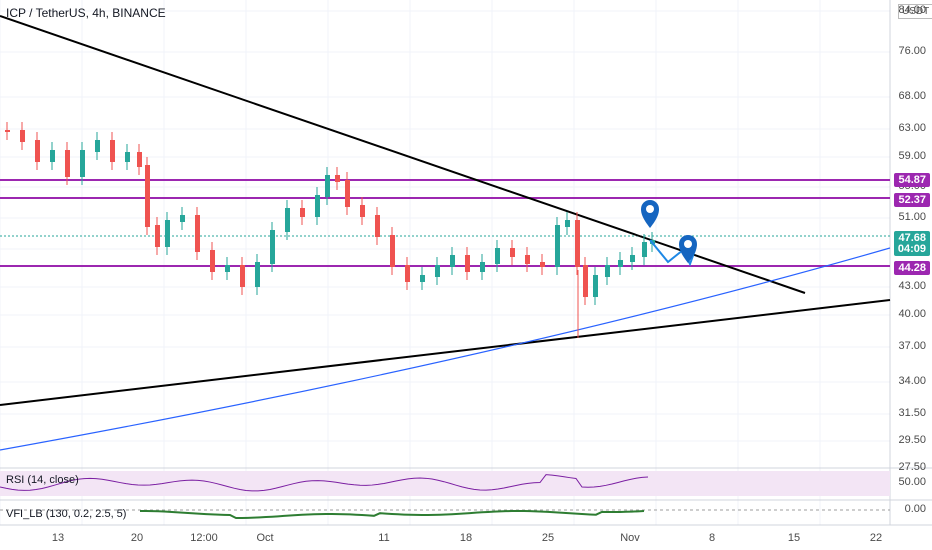 The height and width of the screenshot is (550, 932). What do you see at coordinates (912, 268) in the screenshot?
I see `price-tag: 44.28` at bounding box center [912, 268].